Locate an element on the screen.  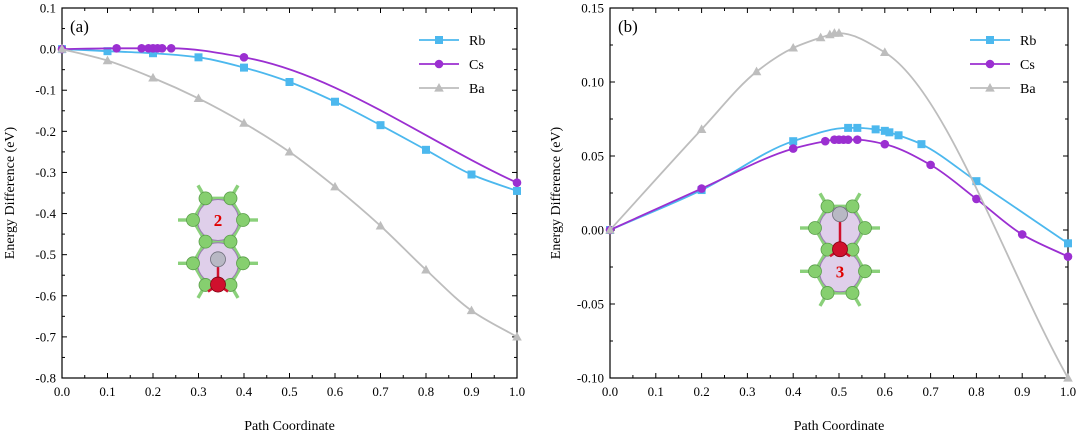
oxygen-atom is located at coordinates (218, 284).